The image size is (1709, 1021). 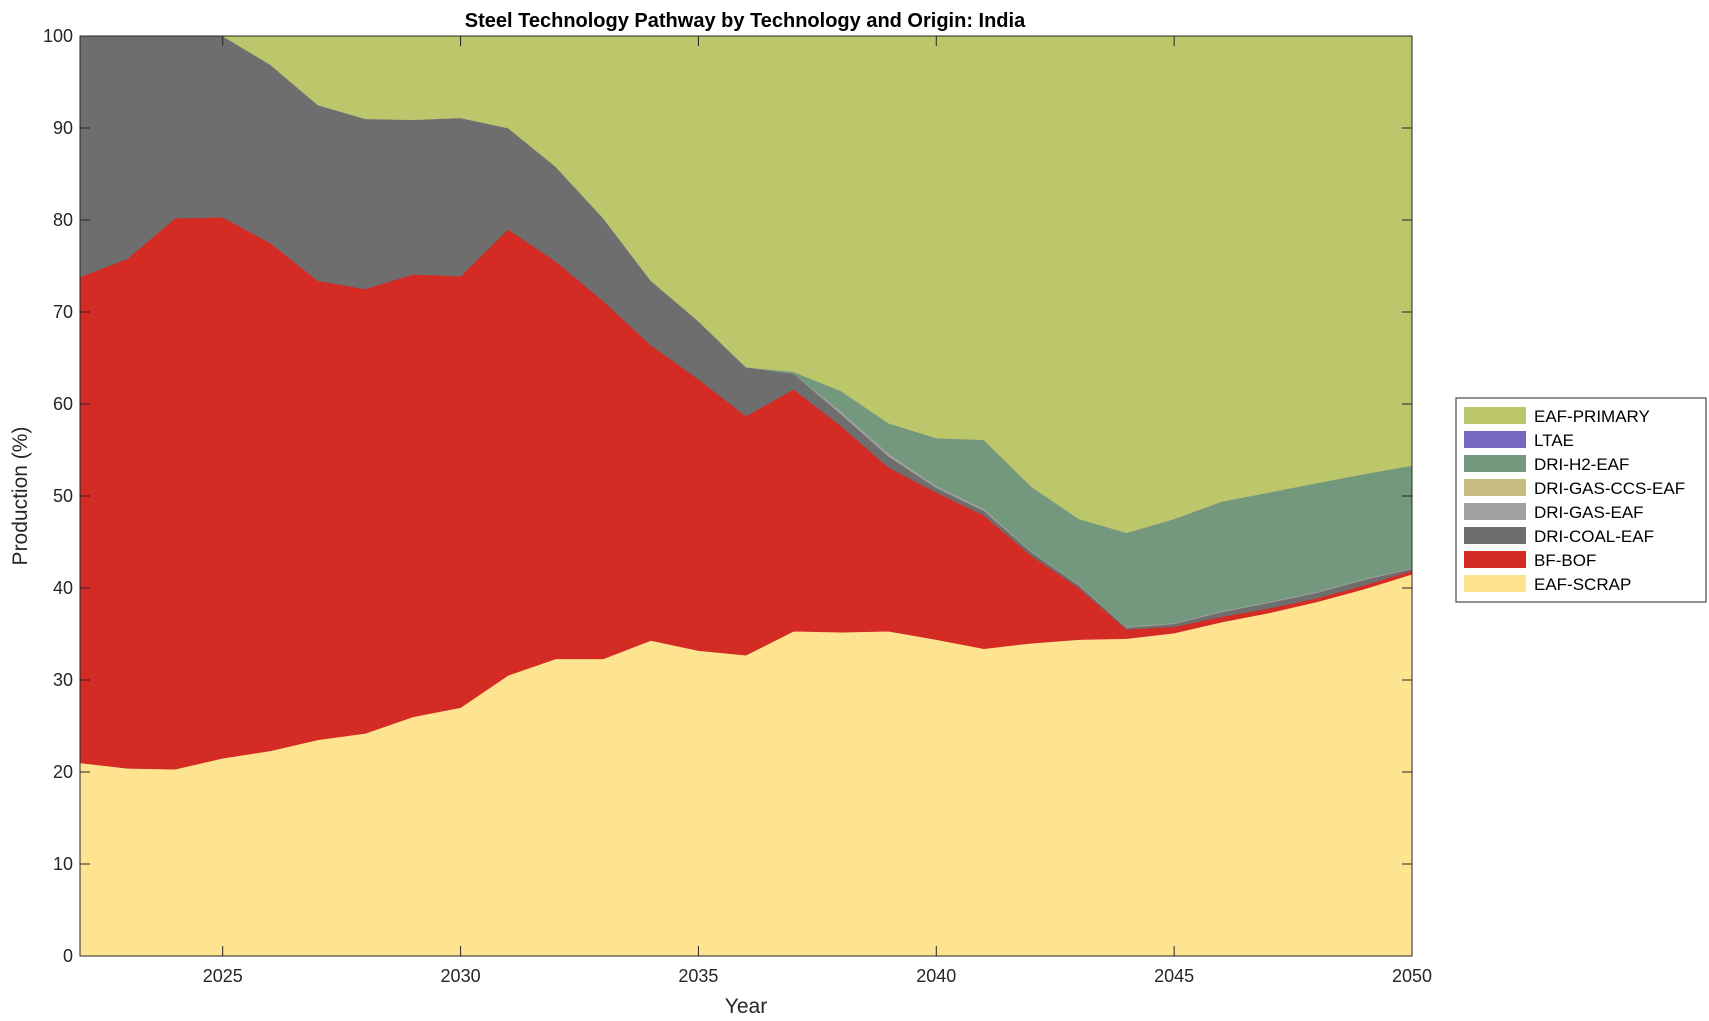 What do you see at coordinates (1174, 976) in the screenshot?
I see `x-tick-label: 2045` at bounding box center [1174, 976].